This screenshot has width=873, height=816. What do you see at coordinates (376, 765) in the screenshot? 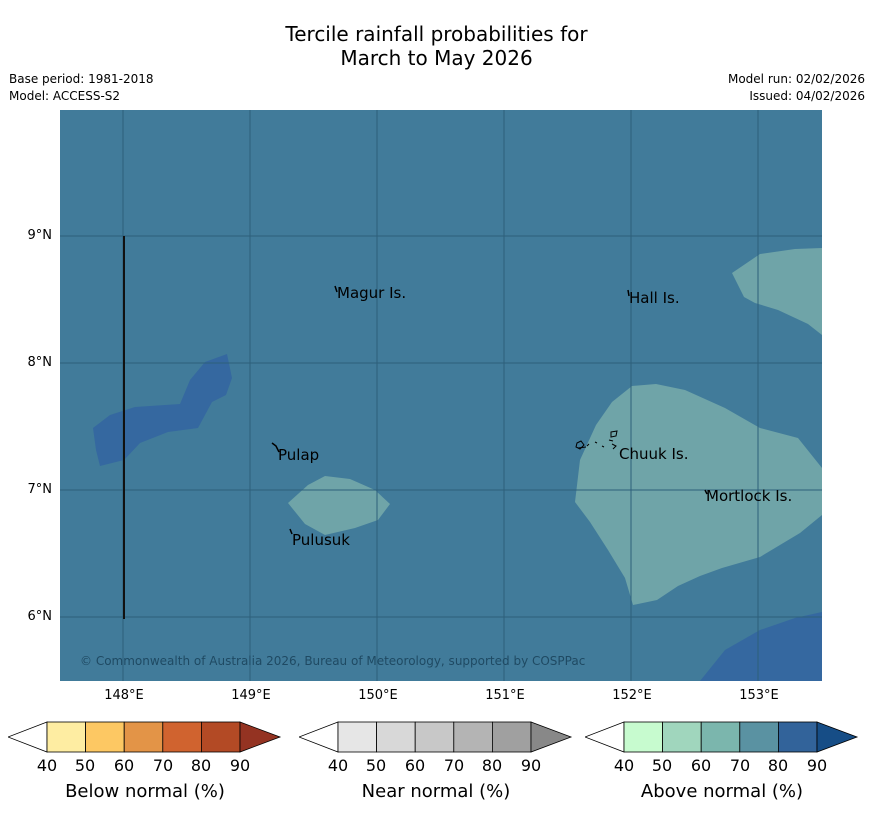
I see `near-tick-50: 50` at bounding box center [376, 765].